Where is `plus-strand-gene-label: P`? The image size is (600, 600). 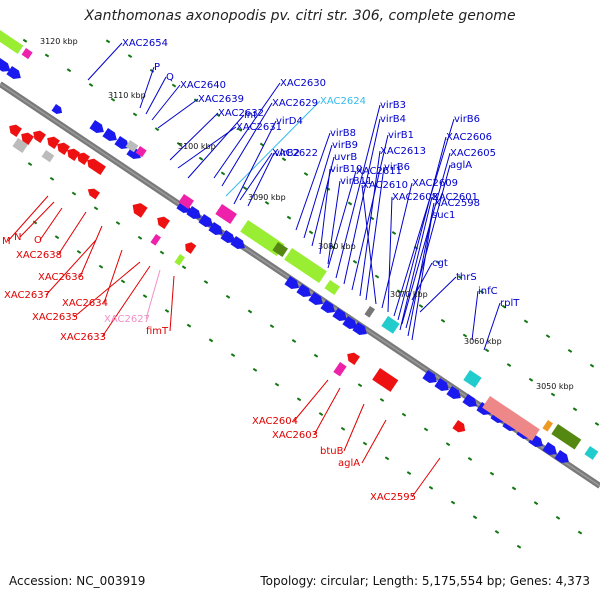
plus-strand-gene-label: P is located at coordinates (157, 67).